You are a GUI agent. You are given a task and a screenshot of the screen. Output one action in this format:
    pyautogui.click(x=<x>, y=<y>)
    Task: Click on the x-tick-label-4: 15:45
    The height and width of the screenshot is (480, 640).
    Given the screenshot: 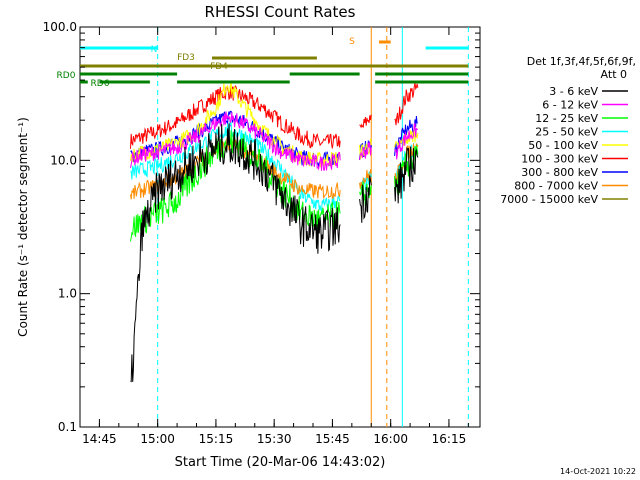 What is the action you would take?
    pyautogui.click(x=332, y=439)
    